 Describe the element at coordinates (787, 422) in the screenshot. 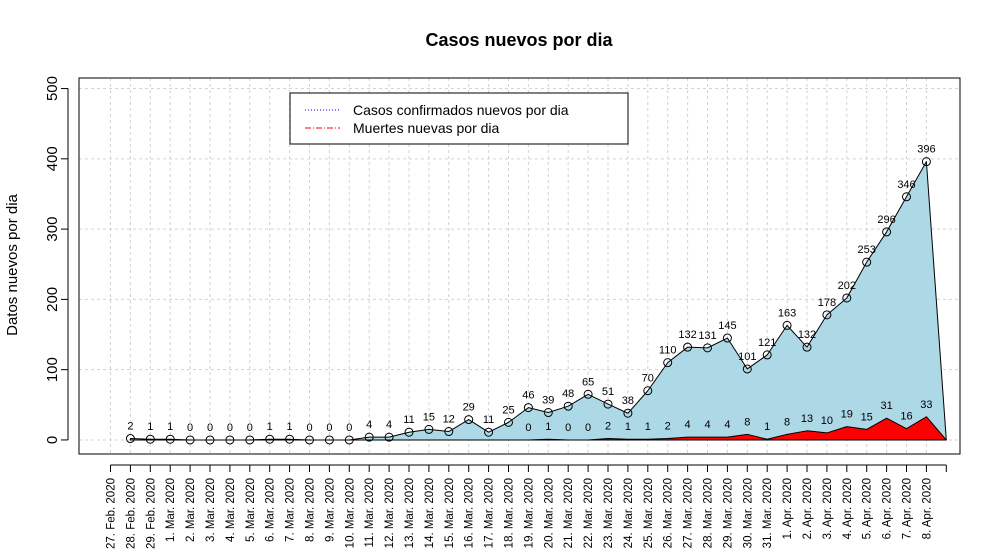

I see `data-label-muertes: 8` at that location.